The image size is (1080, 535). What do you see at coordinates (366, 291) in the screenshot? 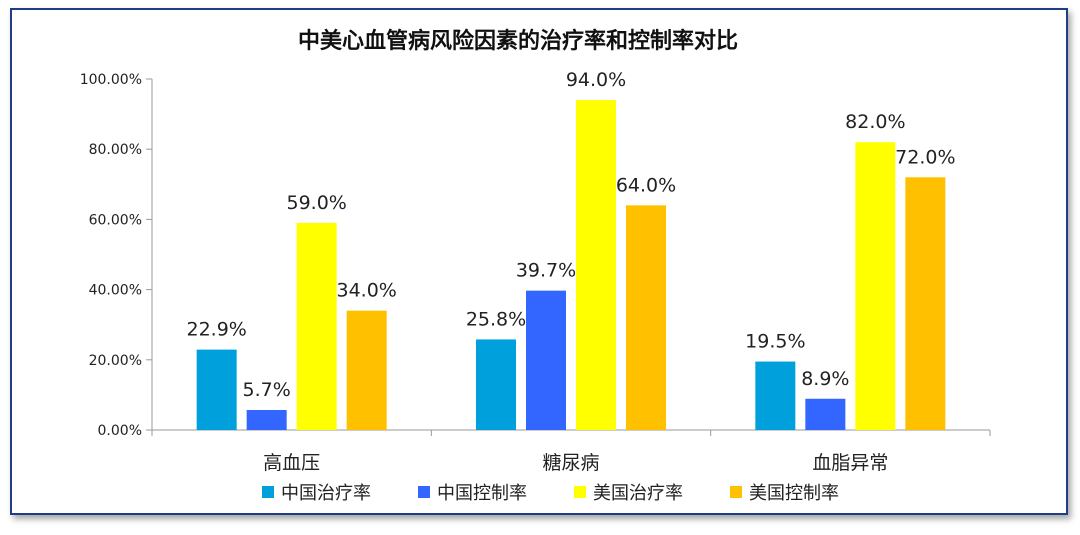
I see `data-label: 34.0%` at bounding box center [366, 291].